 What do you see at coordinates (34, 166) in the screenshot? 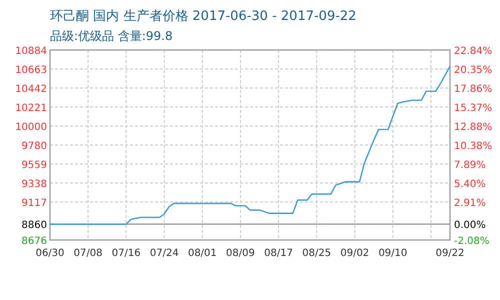
I see `y-tick-label: 9559` at bounding box center [34, 166].